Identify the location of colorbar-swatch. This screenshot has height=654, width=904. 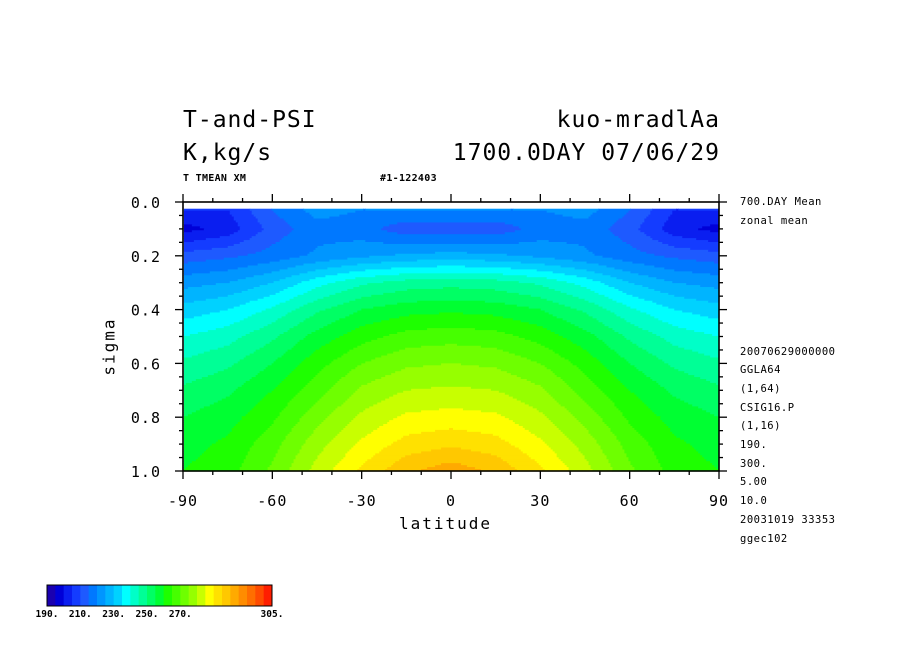
(160, 595).